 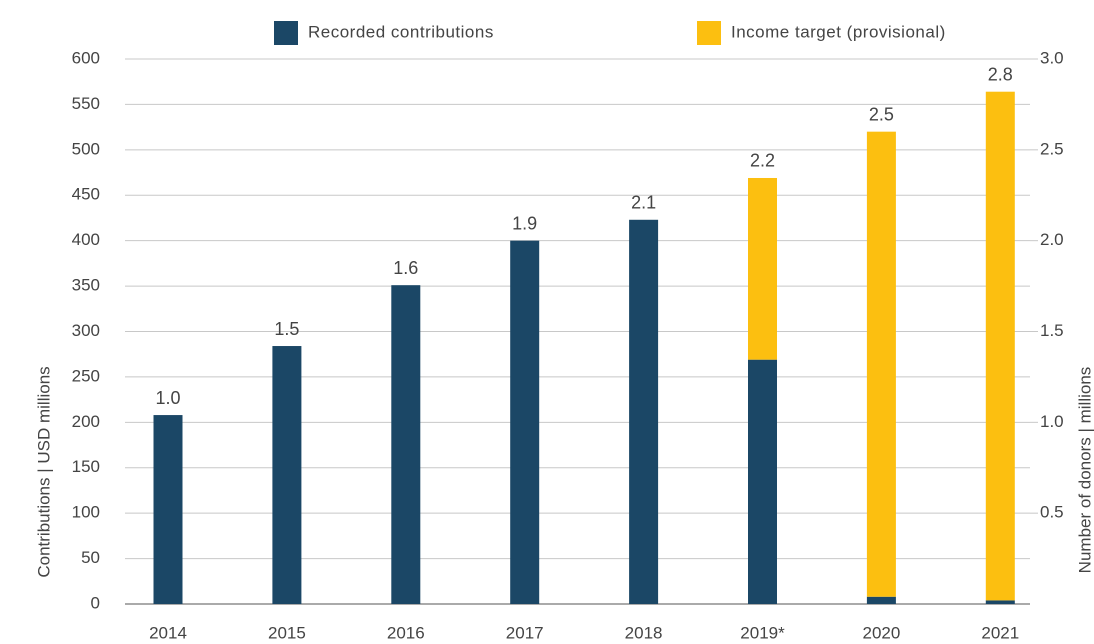 What do you see at coordinates (286, 329) in the screenshot?
I see `donor-label: 1.5` at bounding box center [286, 329].